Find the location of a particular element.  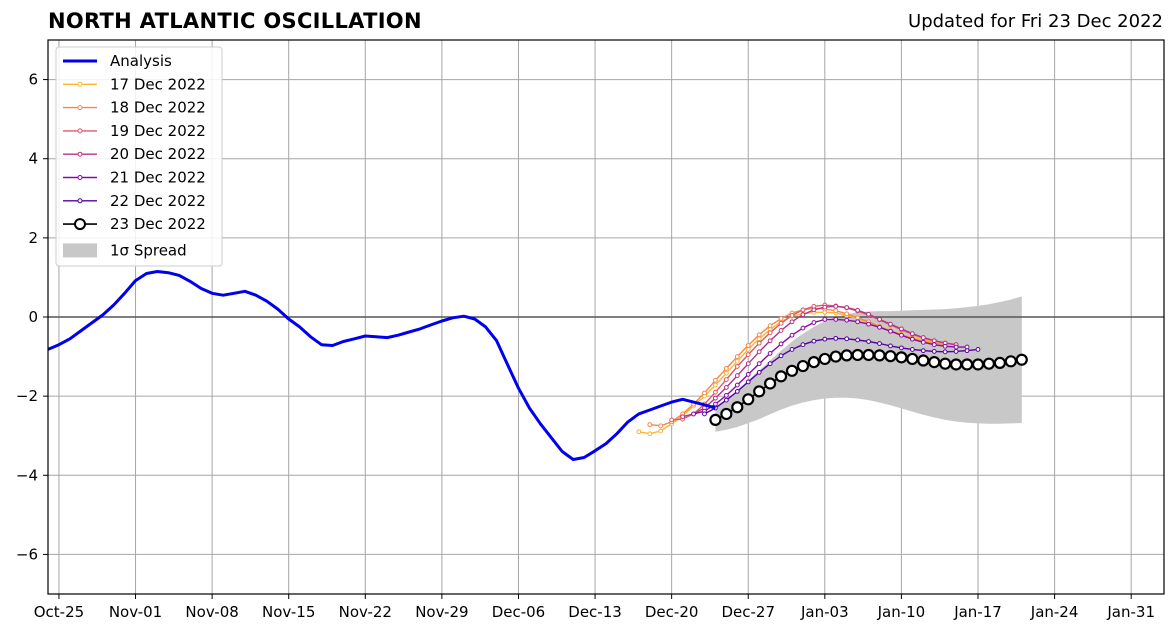

legend-item: 20 Dec 2022 is located at coordinates (134, 154).